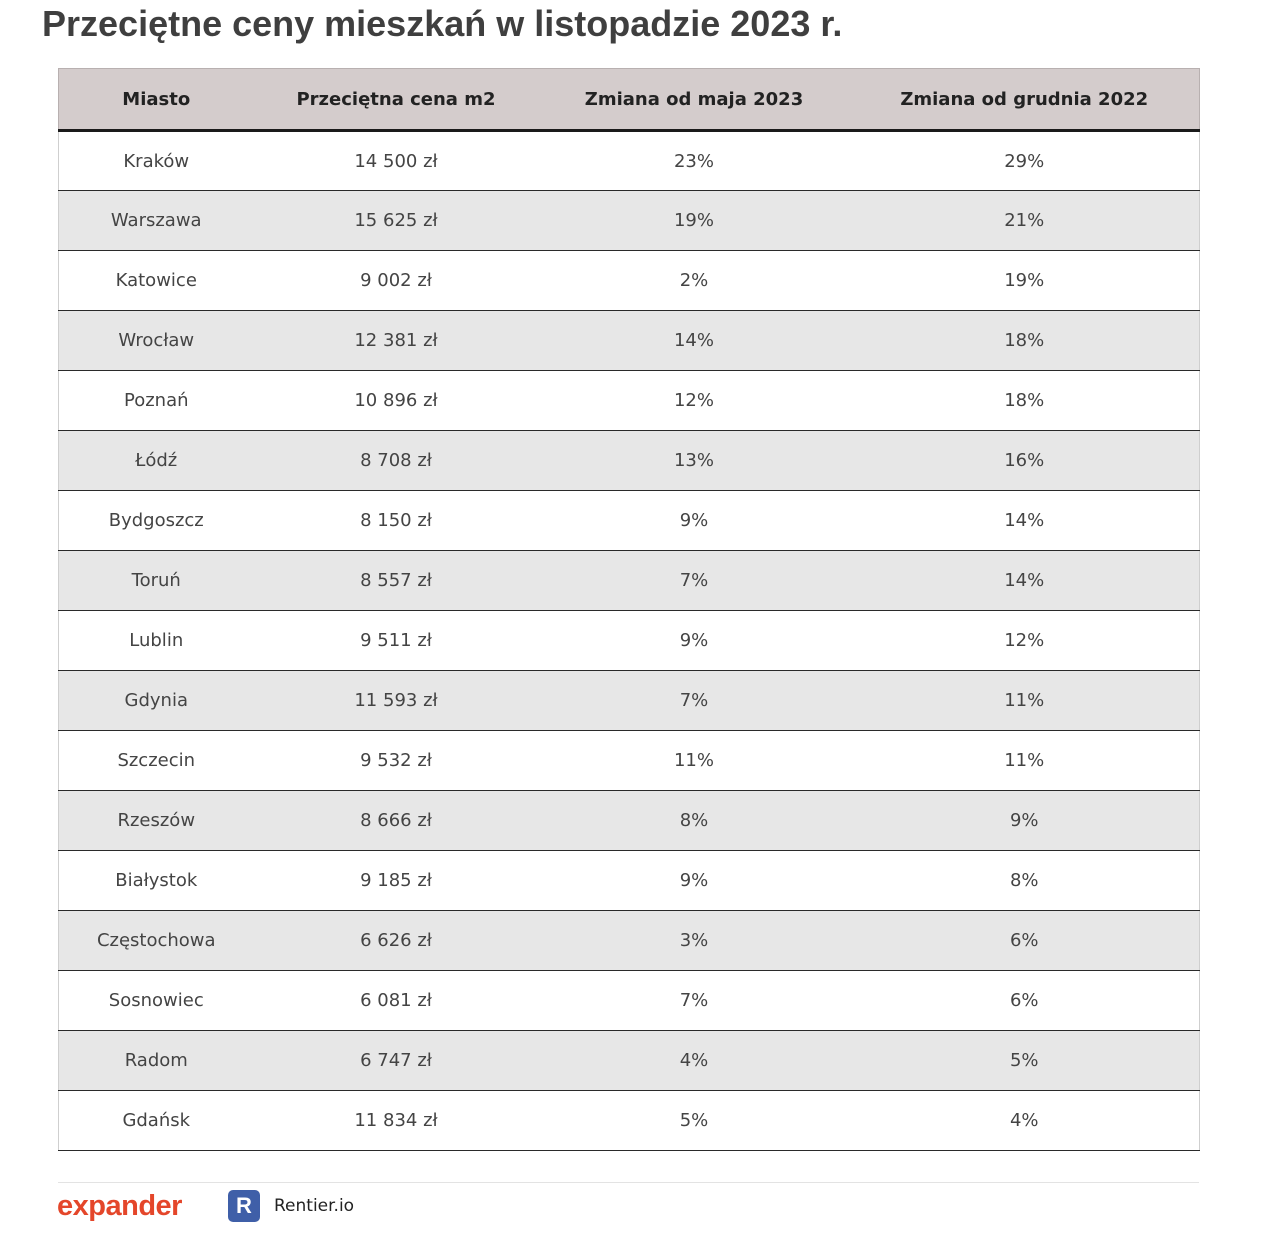  What do you see at coordinates (156, 520) in the screenshot?
I see `cell-city: Bydgoszcz` at bounding box center [156, 520].